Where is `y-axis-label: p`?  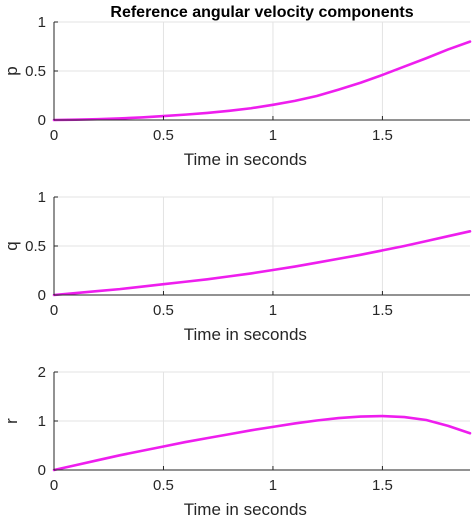
y-axis-label: p is located at coordinates (11, 70).